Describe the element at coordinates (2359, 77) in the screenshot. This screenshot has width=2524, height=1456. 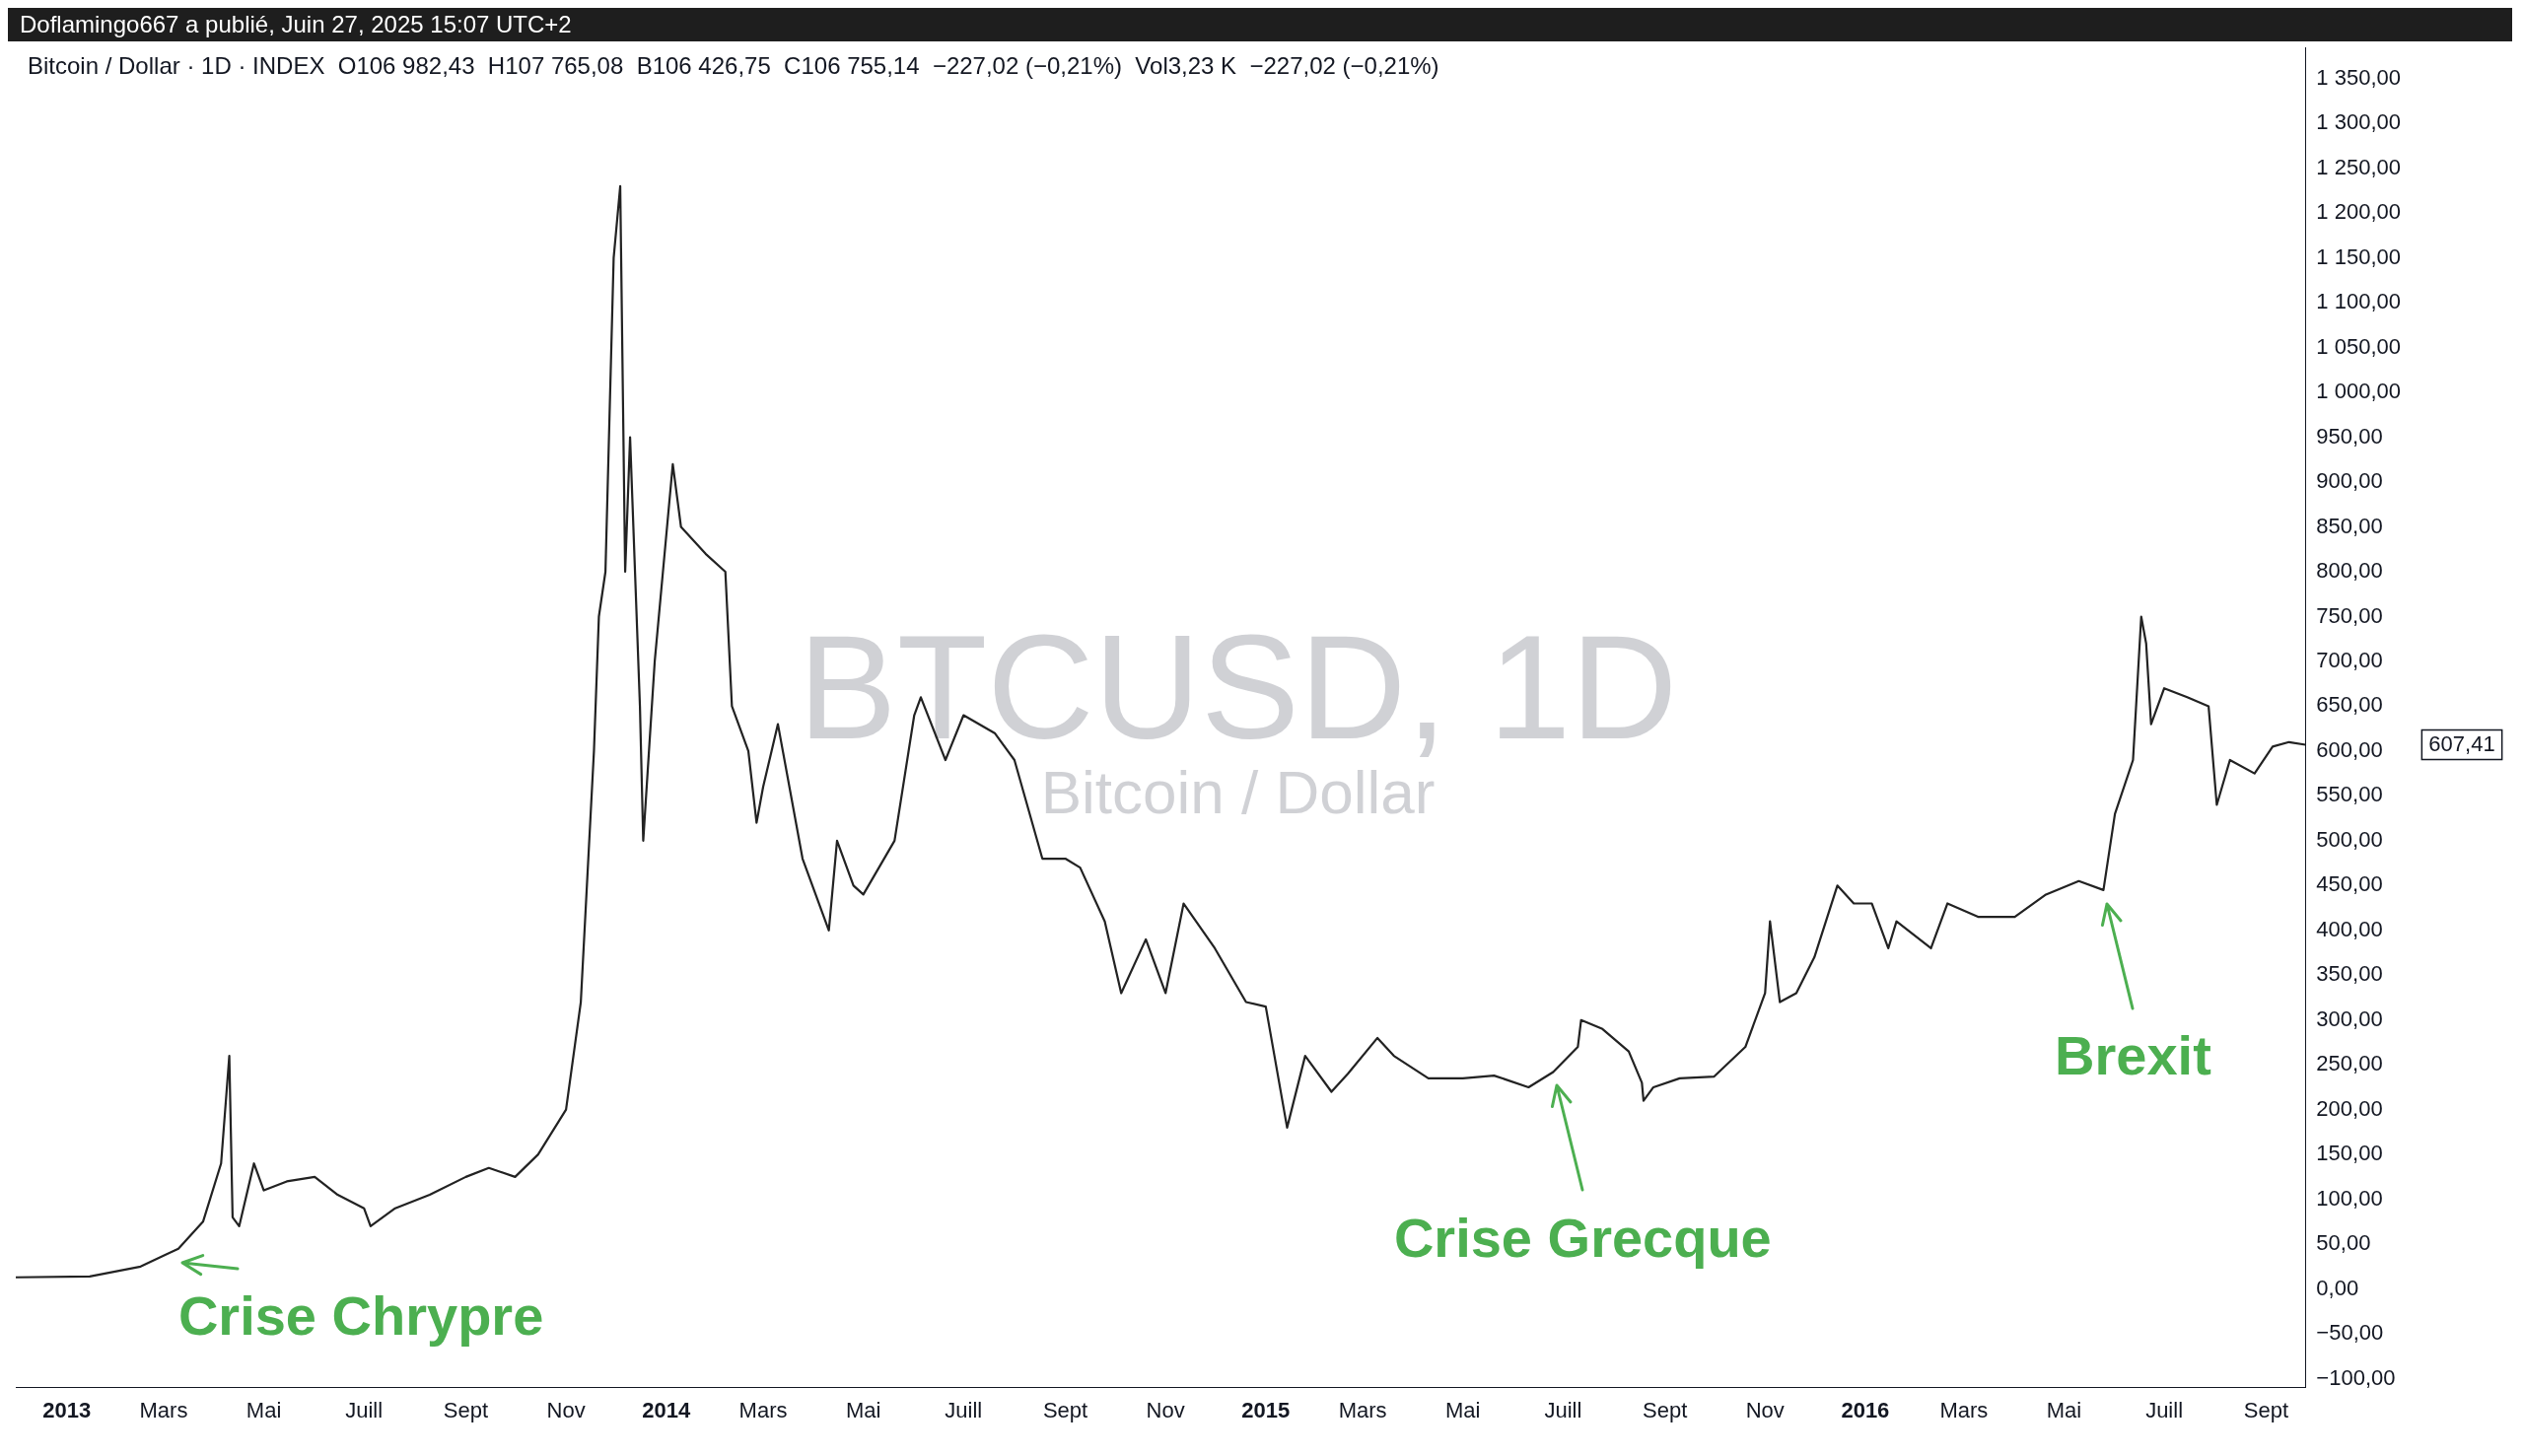
I see `y-tick-label: 1 350,00` at that location.